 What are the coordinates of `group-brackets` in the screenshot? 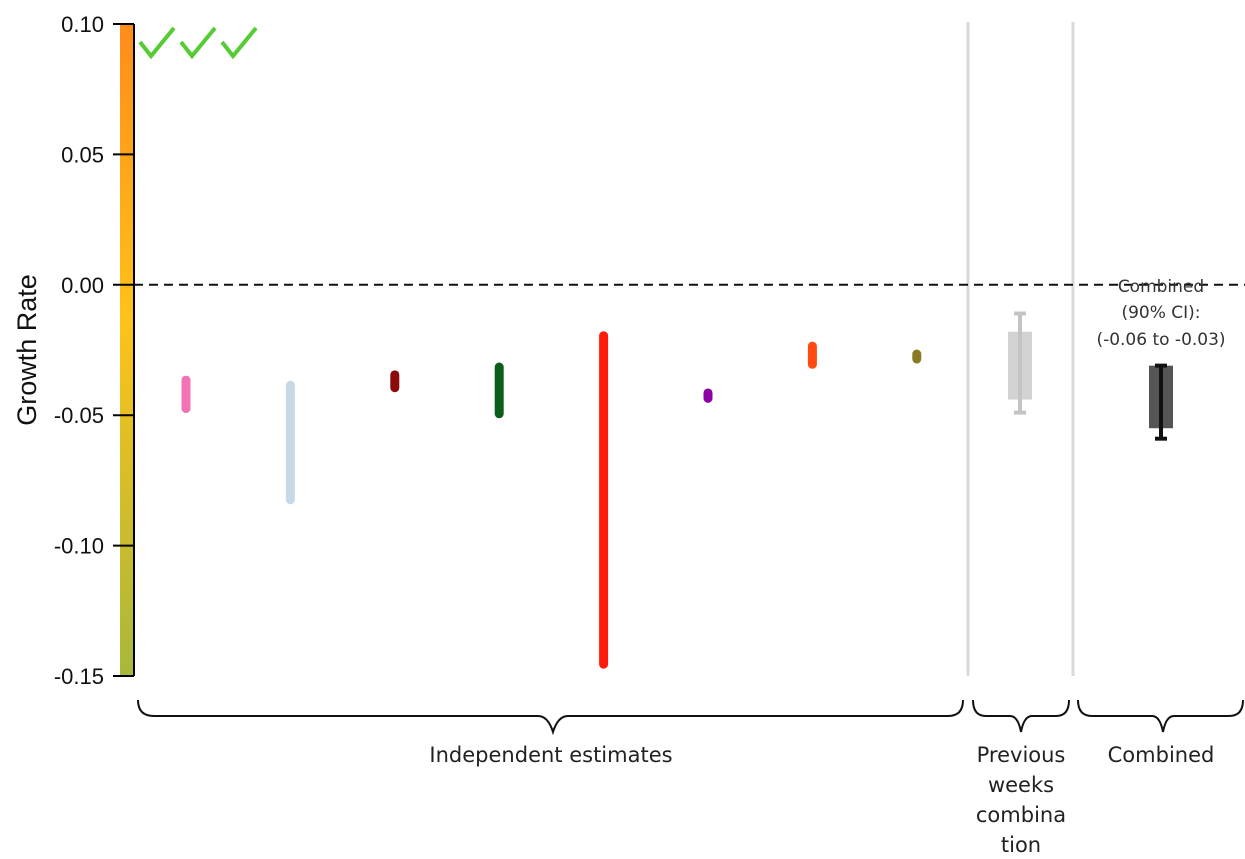 It's located at (690, 717).